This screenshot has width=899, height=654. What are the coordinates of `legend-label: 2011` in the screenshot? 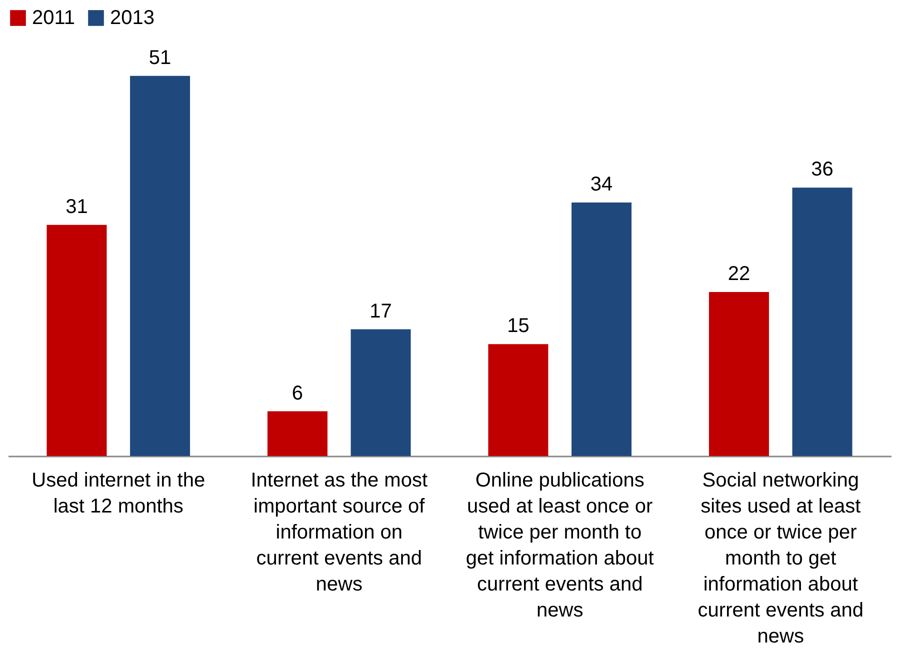 It's located at (54, 18).